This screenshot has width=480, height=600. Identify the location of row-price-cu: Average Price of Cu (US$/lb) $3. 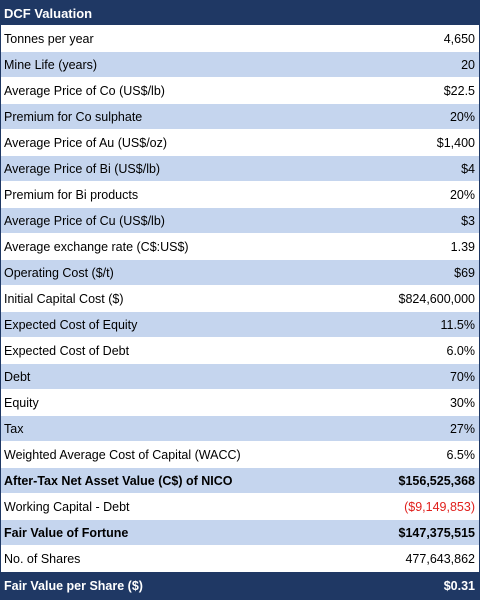
(240, 221).